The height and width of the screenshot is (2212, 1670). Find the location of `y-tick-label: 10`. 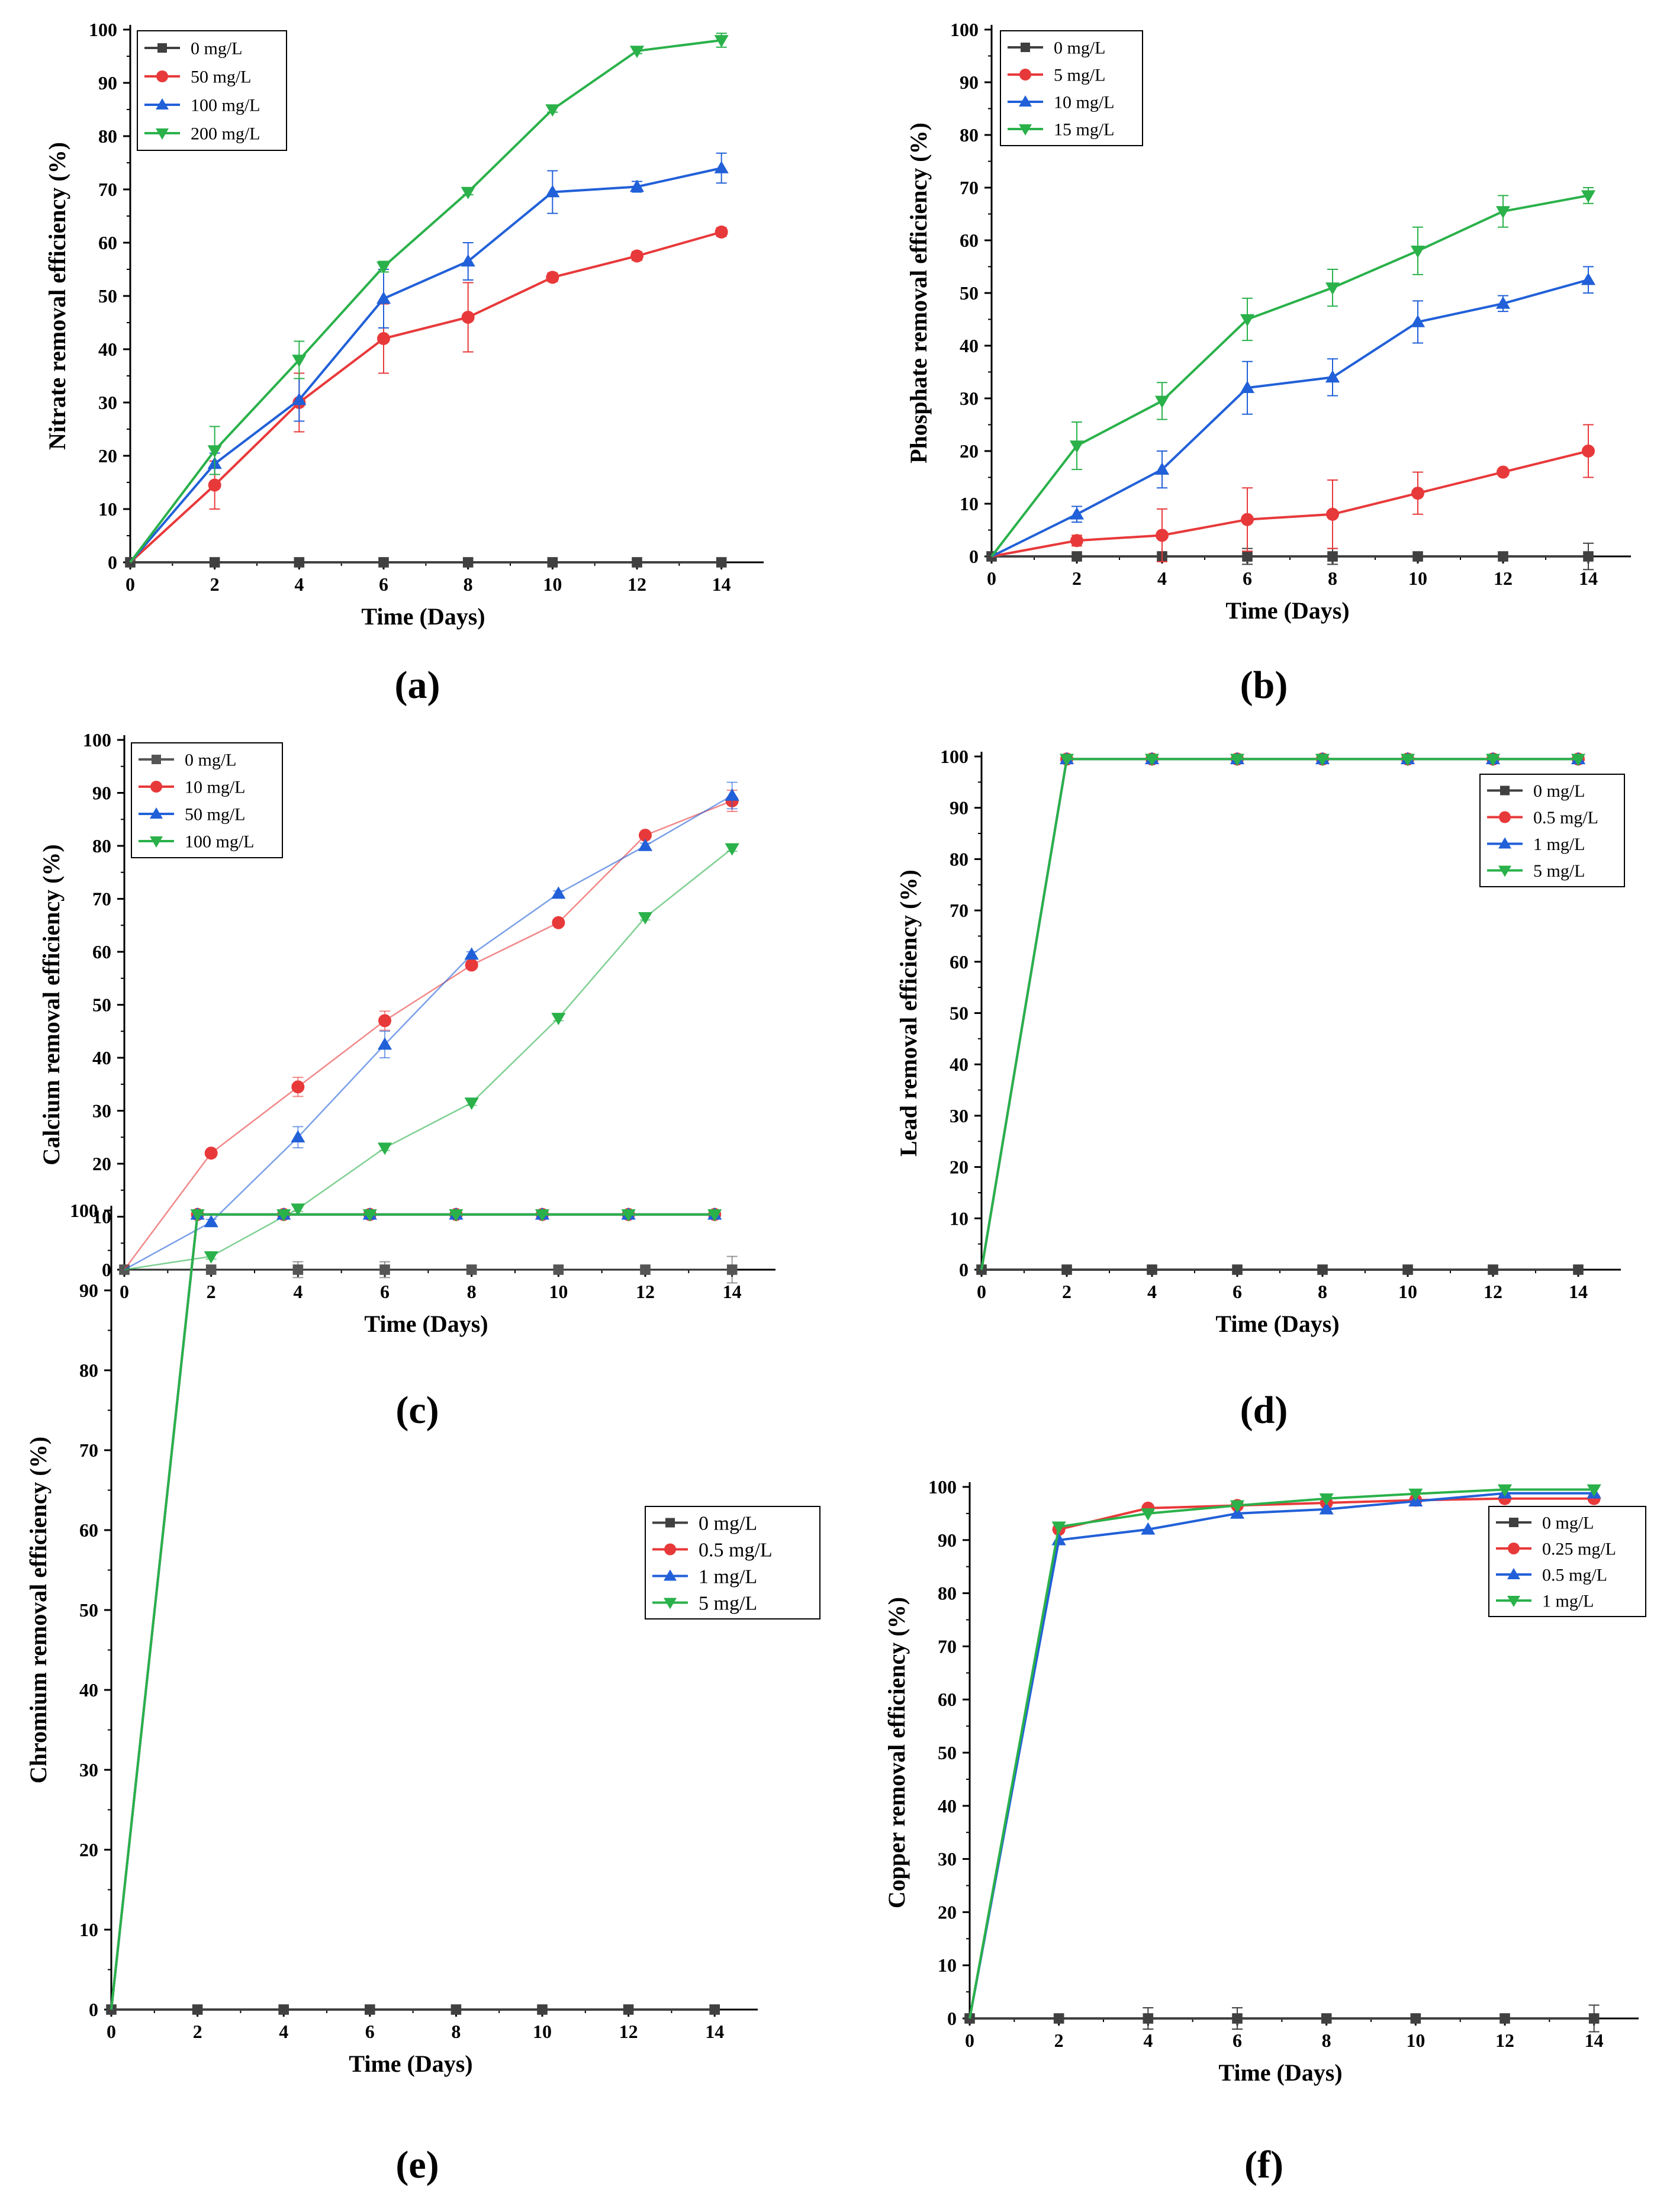

y-tick-label: 10 is located at coordinates (107, 509).